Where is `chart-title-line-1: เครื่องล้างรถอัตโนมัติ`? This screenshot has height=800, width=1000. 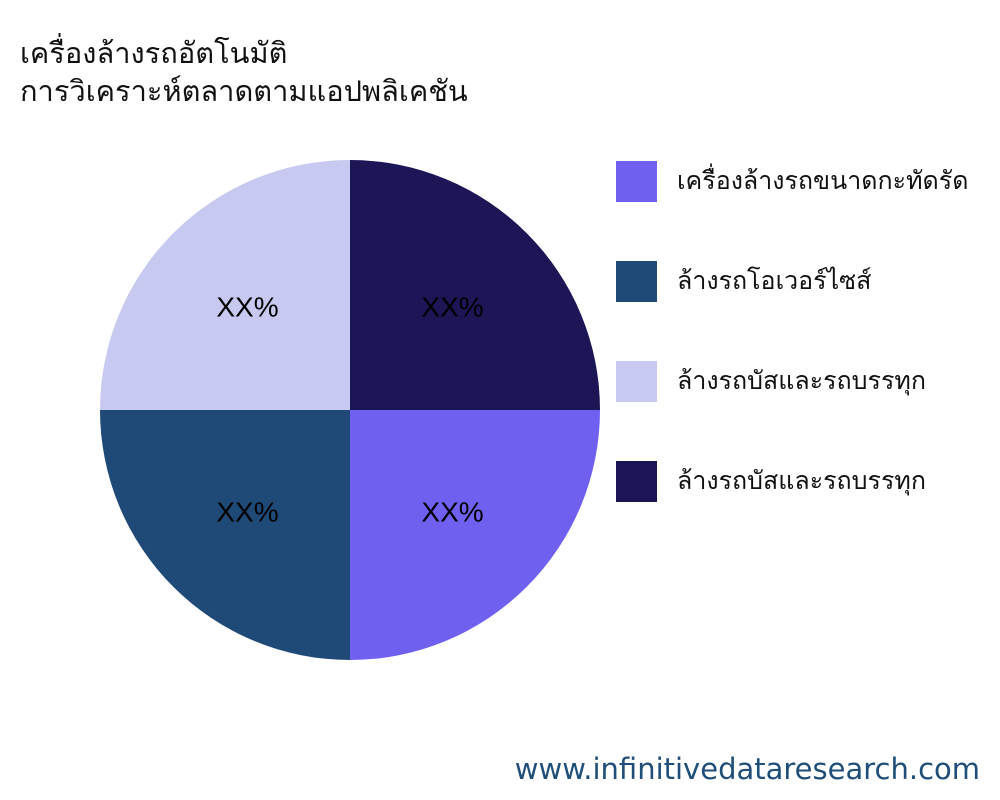
chart-title-line-1: เครื่องล้างรถอัตโนมัติ is located at coordinates (154, 53).